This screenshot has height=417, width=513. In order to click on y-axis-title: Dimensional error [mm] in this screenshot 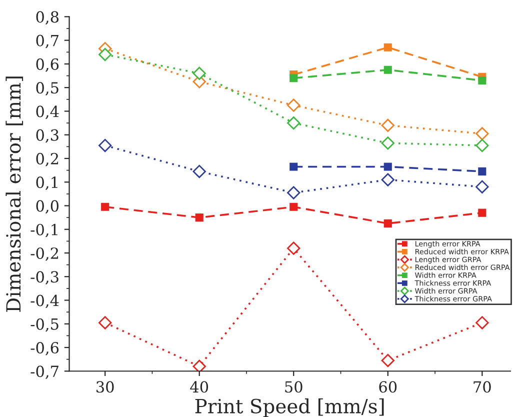, I will do `click(15, 194)`.